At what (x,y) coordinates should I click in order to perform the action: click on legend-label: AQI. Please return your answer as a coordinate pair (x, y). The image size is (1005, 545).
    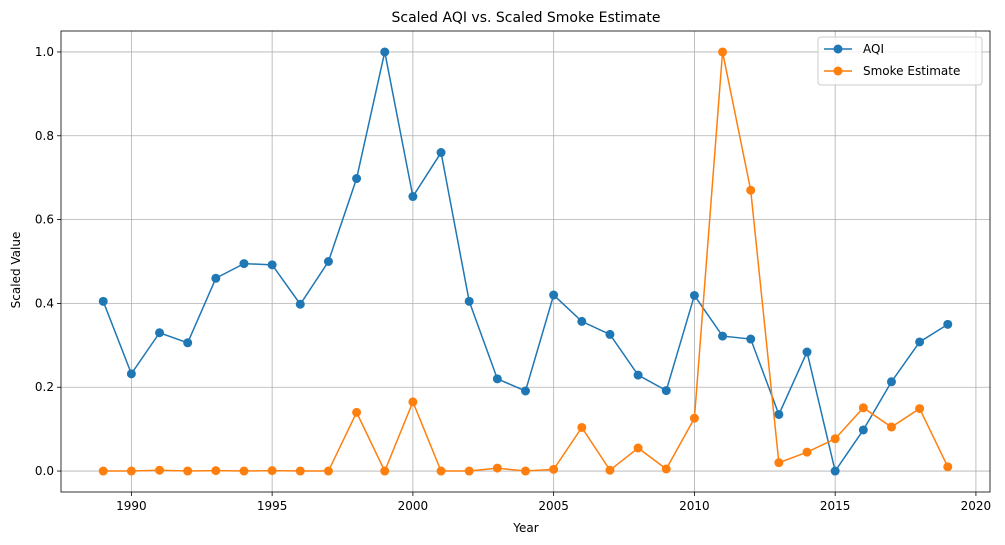
    Looking at the image, I should click on (873, 49).